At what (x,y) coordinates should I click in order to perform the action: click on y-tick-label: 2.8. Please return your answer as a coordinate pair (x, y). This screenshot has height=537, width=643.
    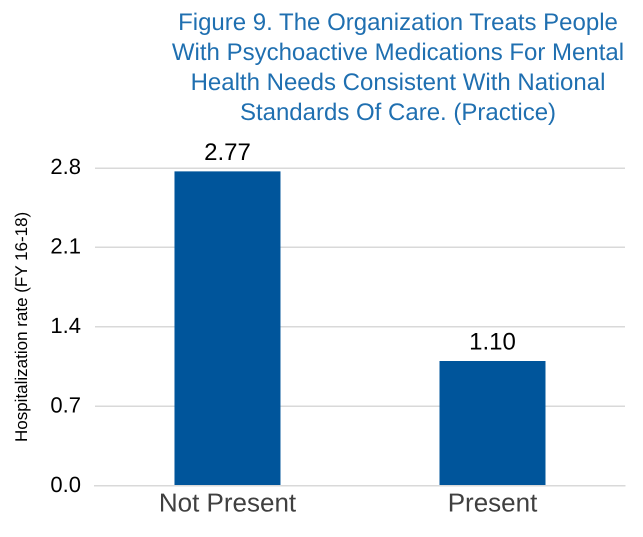
    Looking at the image, I should click on (65, 167).